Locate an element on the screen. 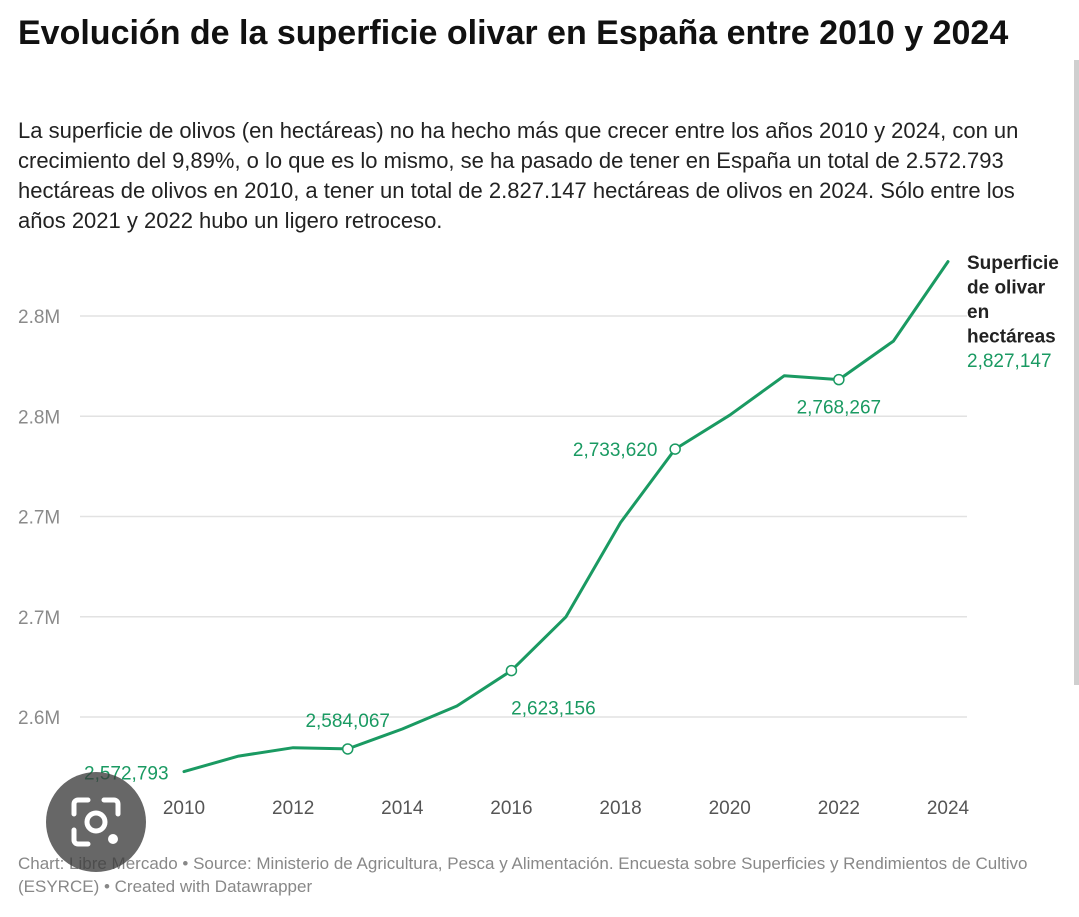  data-label: 2,768,267 is located at coordinates (839, 408).